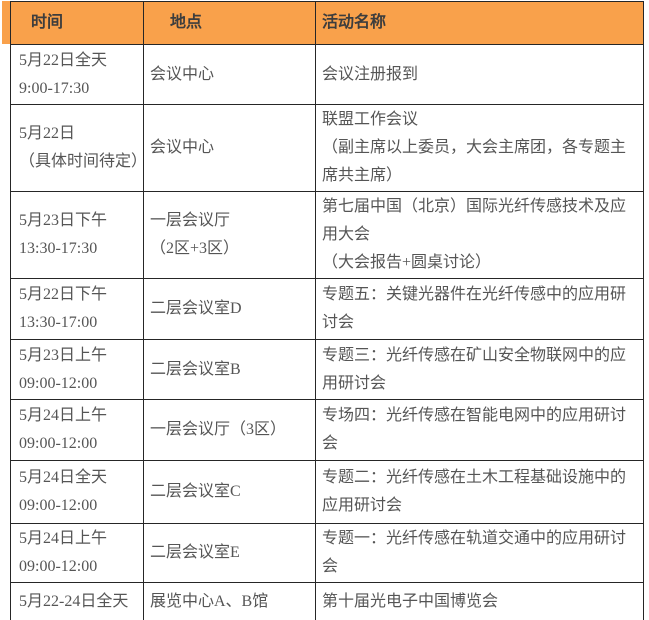 The width and height of the screenshot is (649, 620). What do you see at coordinates (77, 492) in the screenshot?
I see `time-cell: 5月24日全天 09:00-12:00` at bounding box center [77, 492].